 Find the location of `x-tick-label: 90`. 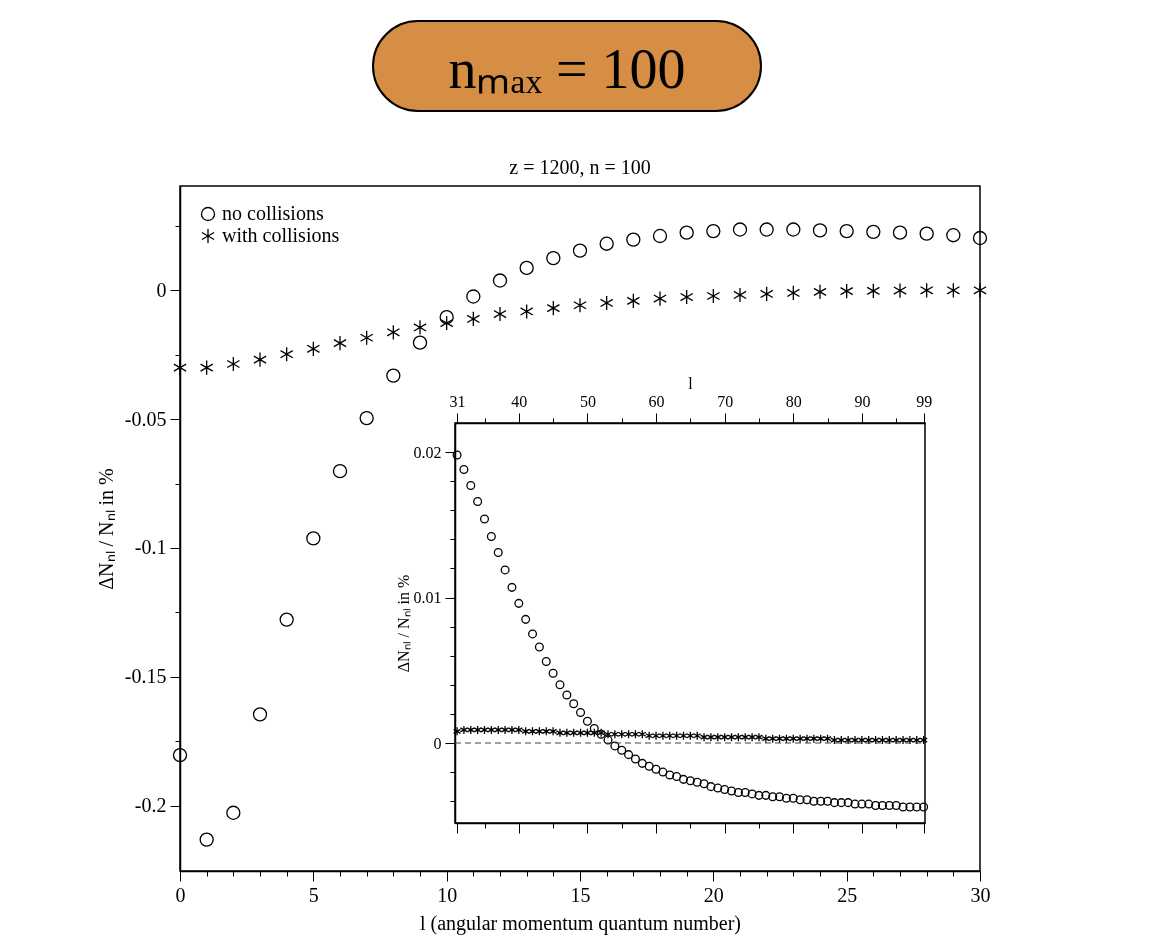

x-tick-label: 90 is located at coordinates (862, 401).